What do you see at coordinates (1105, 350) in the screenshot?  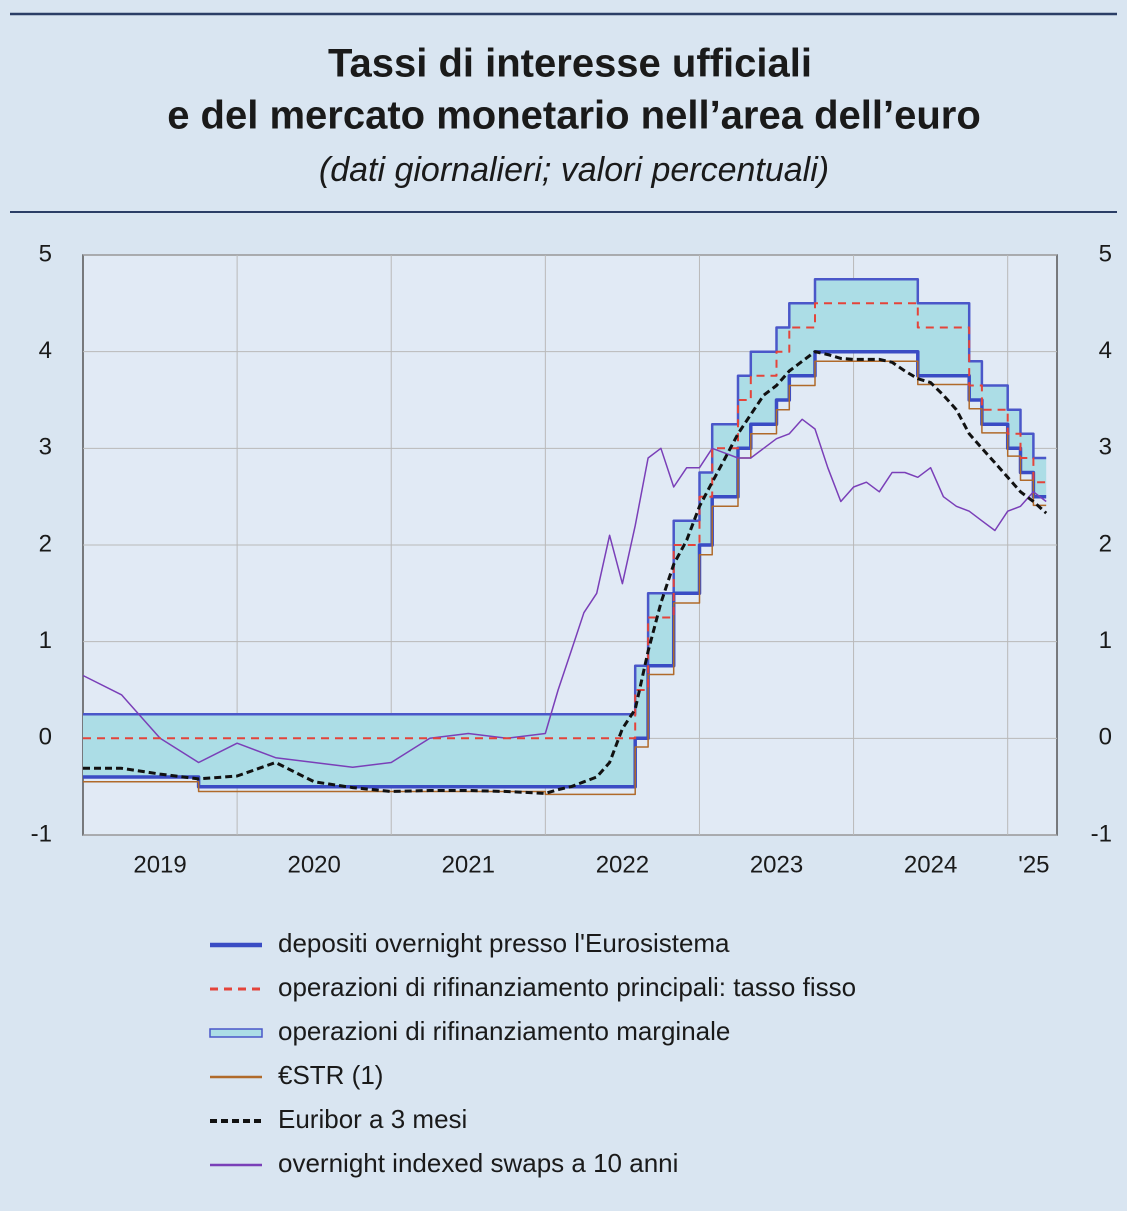 I see `y2-tick-label: 4` at bounding box center [1105, 350].